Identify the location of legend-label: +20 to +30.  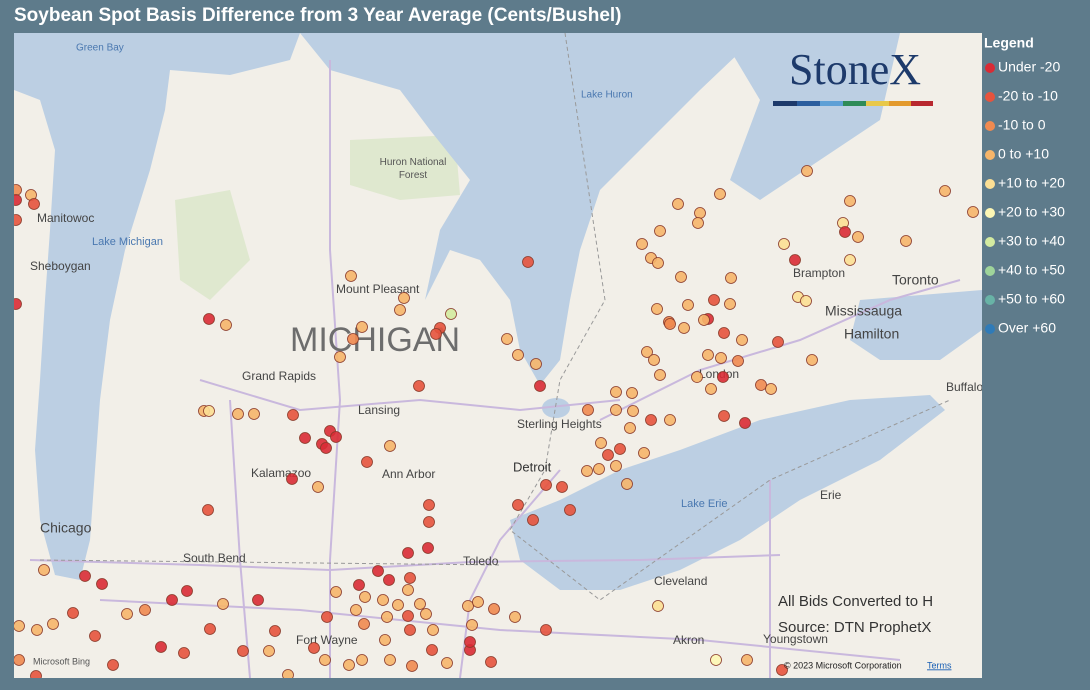
(1031, 212).